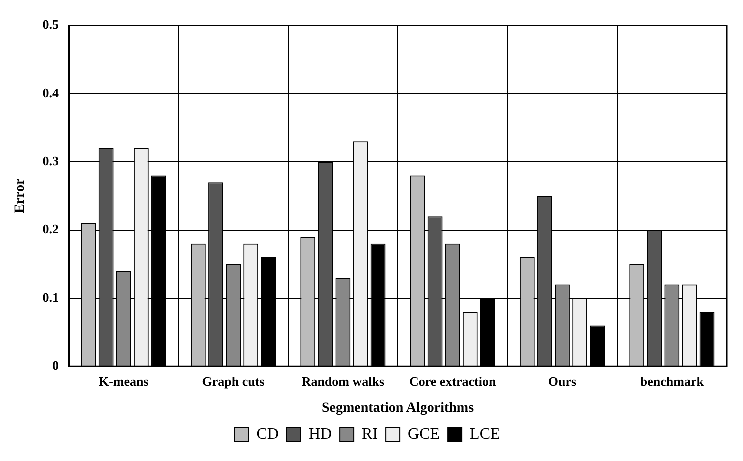  What do you see at coordinates (51, 24) in the screenshot?
I see `y-tick-label: 0.5` at bounding box center [51, 24].